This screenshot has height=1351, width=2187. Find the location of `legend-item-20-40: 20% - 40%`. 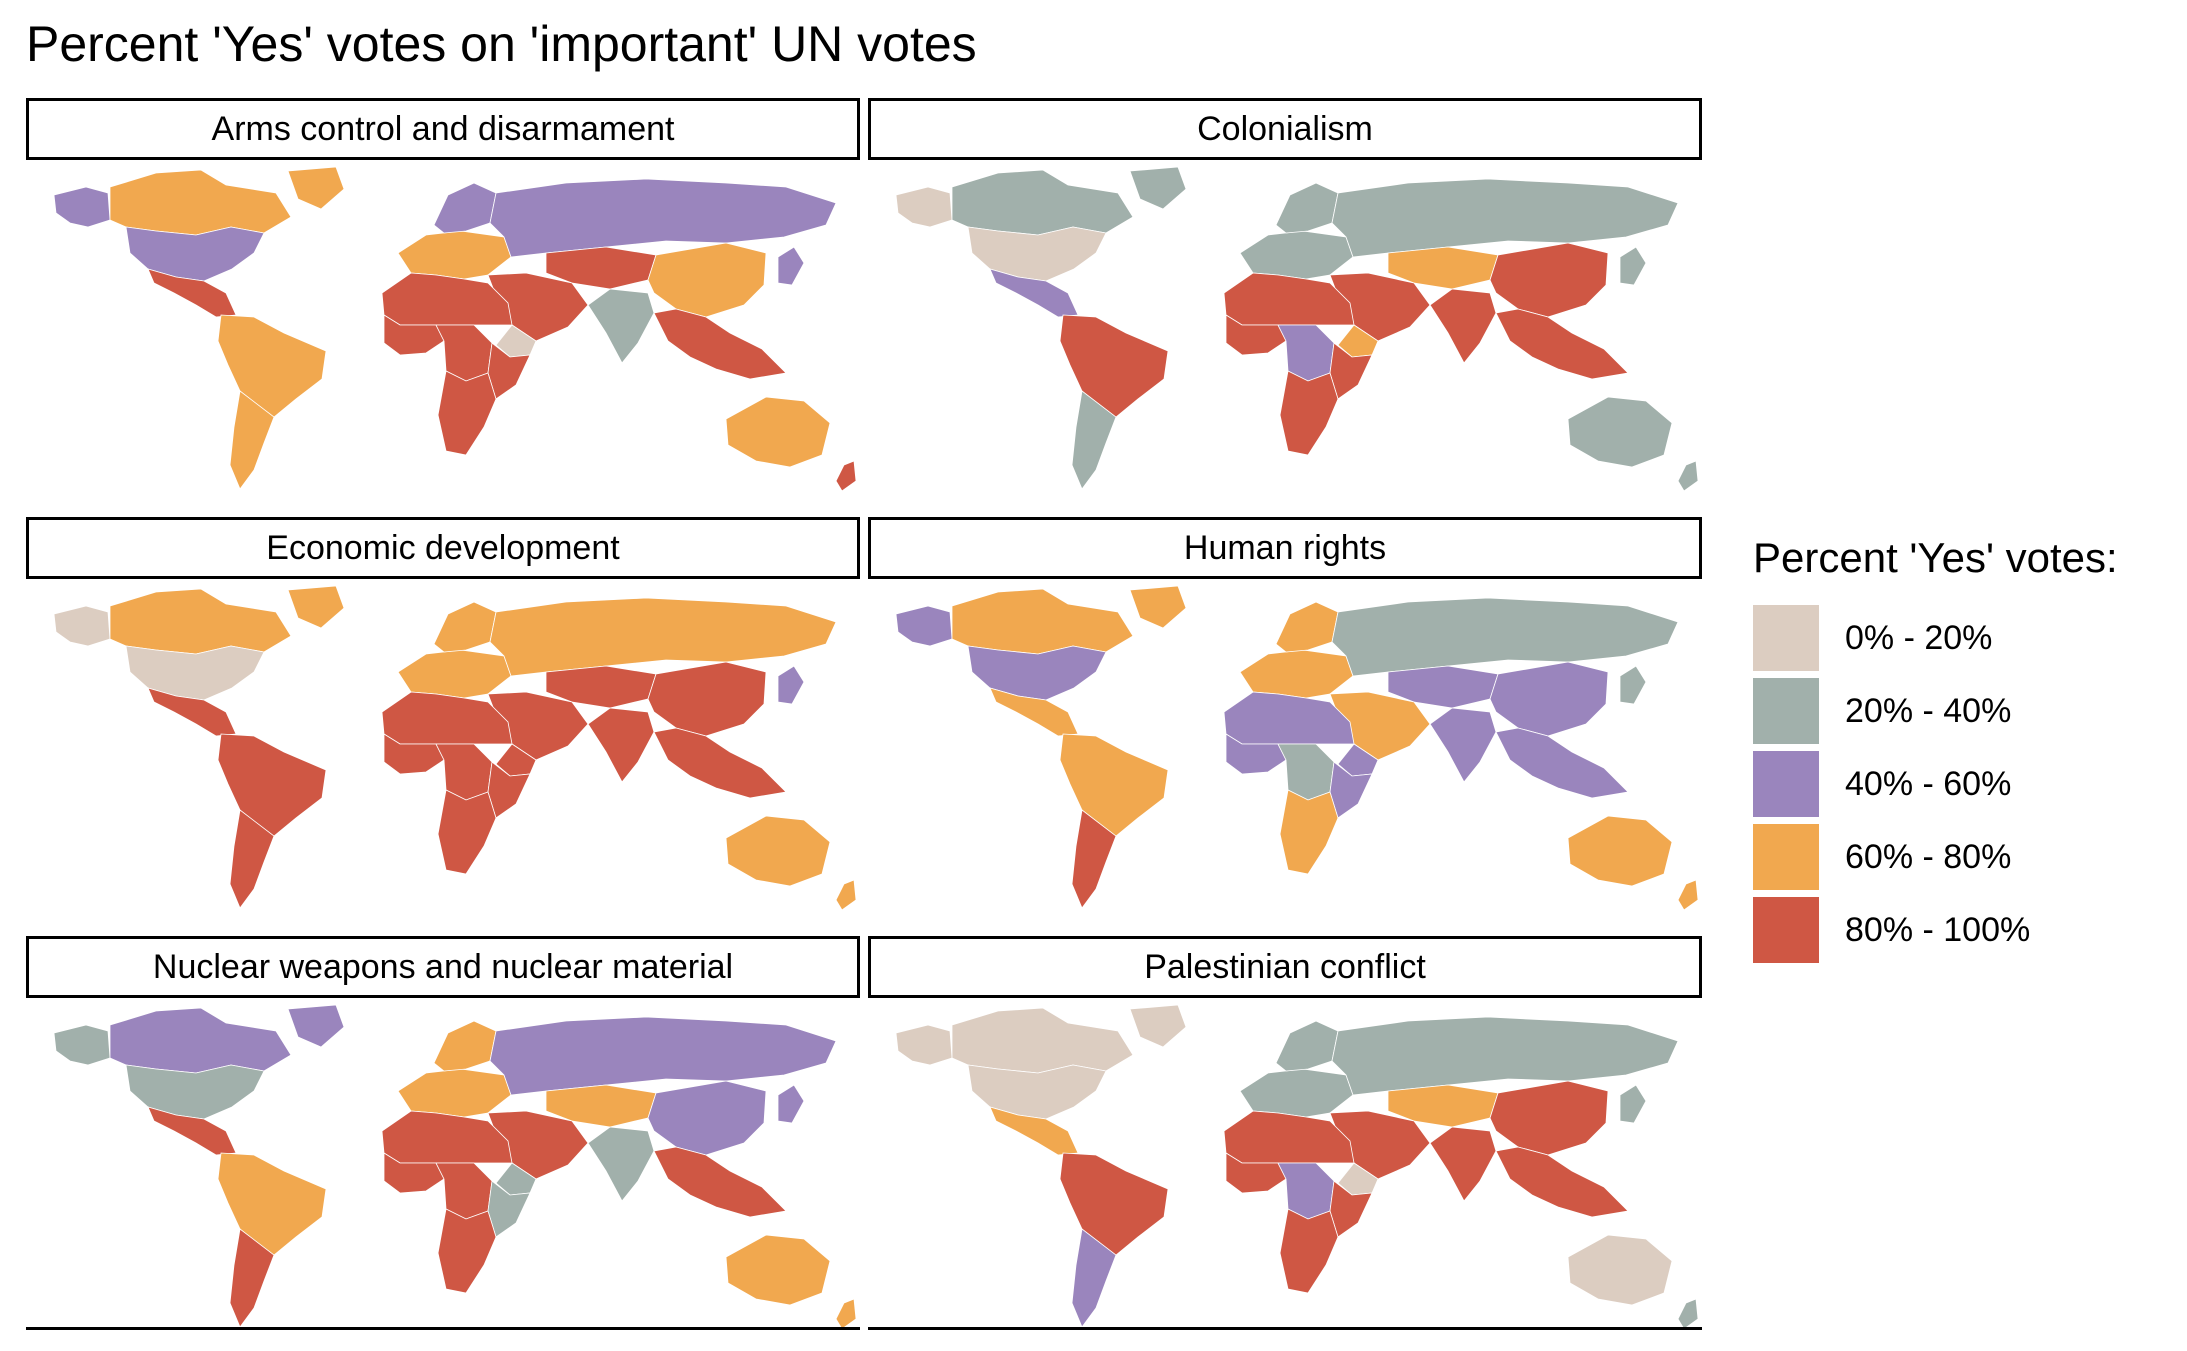

legend-item-20-40: 20% - 40% is located at coordinates (1882, 711).